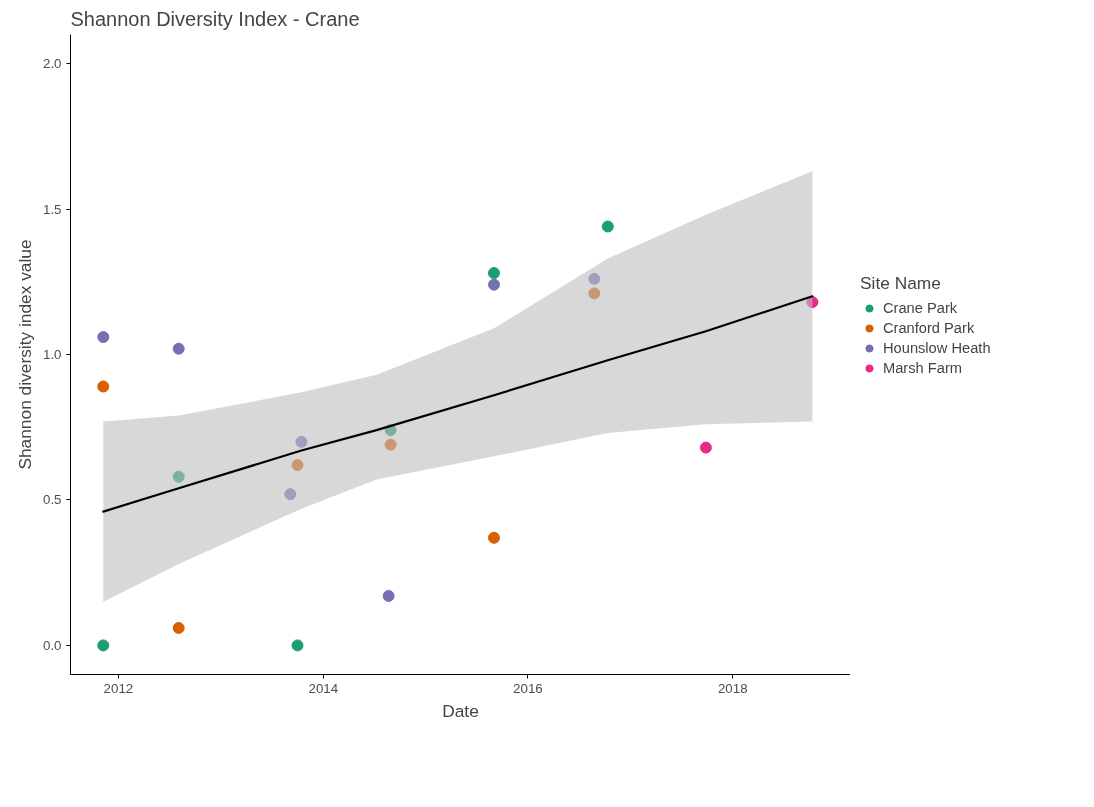 The image size is (1094, 807). I want to click on legend-label: Cranford Park, so click(929, 327).